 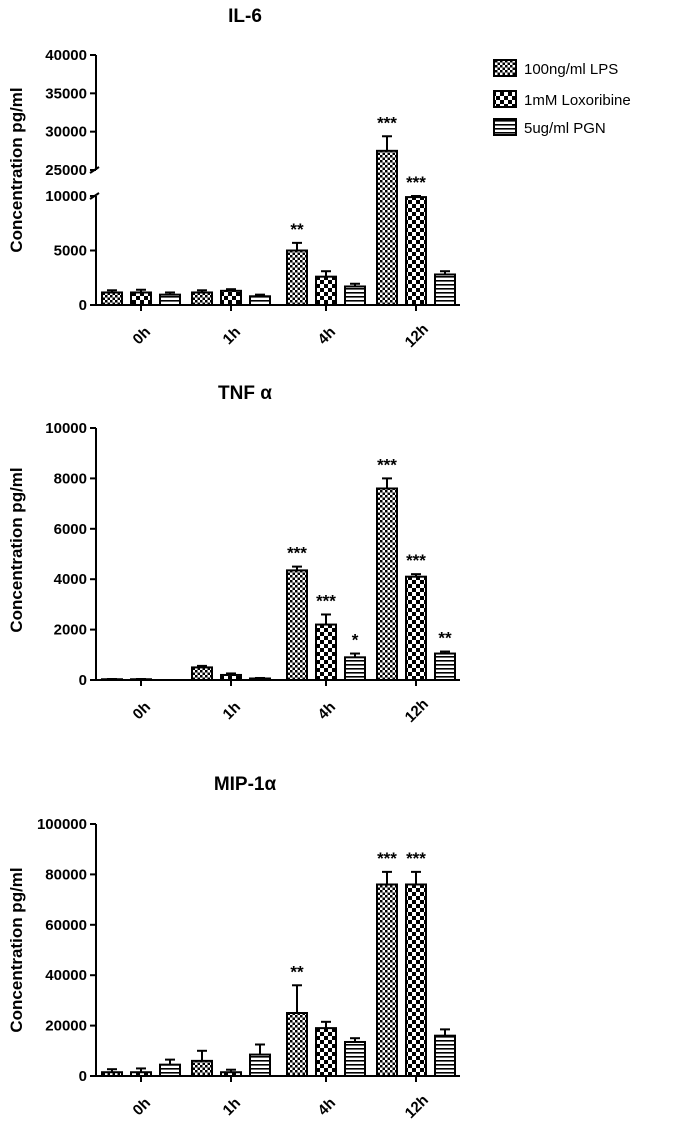 What do you see at coordinates (70, 529) in the screenshot?
I see `y-tick-label: 6000` at bounding box center [70, 529].